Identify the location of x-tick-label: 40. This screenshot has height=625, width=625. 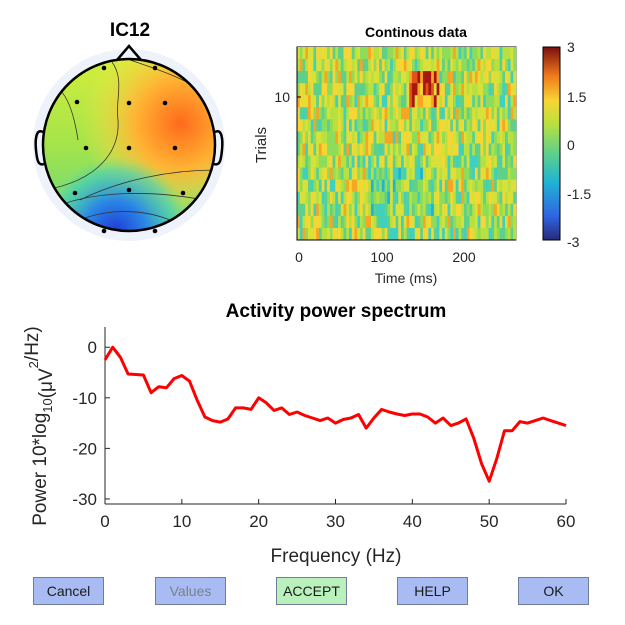
(412, 521).